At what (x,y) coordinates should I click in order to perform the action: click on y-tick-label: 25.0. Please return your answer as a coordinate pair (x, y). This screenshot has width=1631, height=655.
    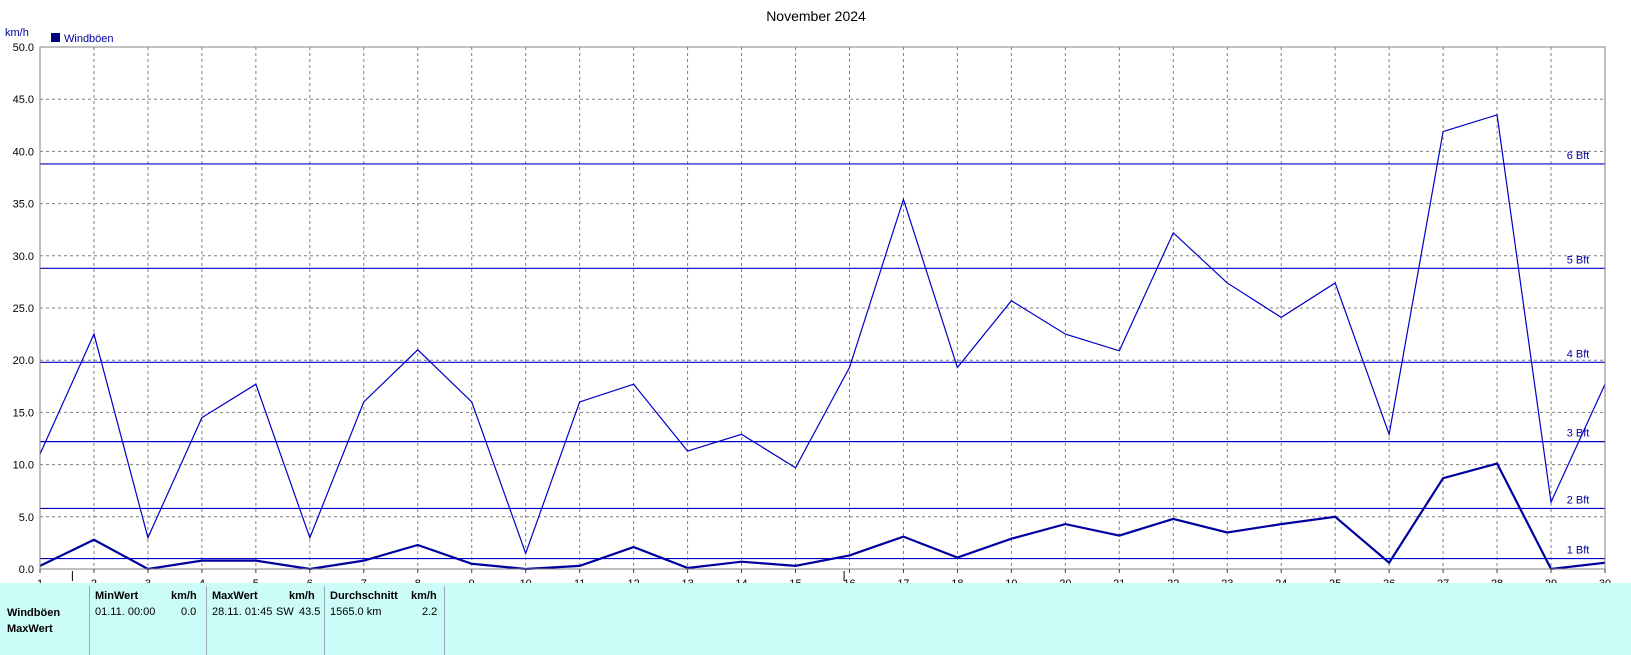
    Looking at the image, I should click on (23, 309).